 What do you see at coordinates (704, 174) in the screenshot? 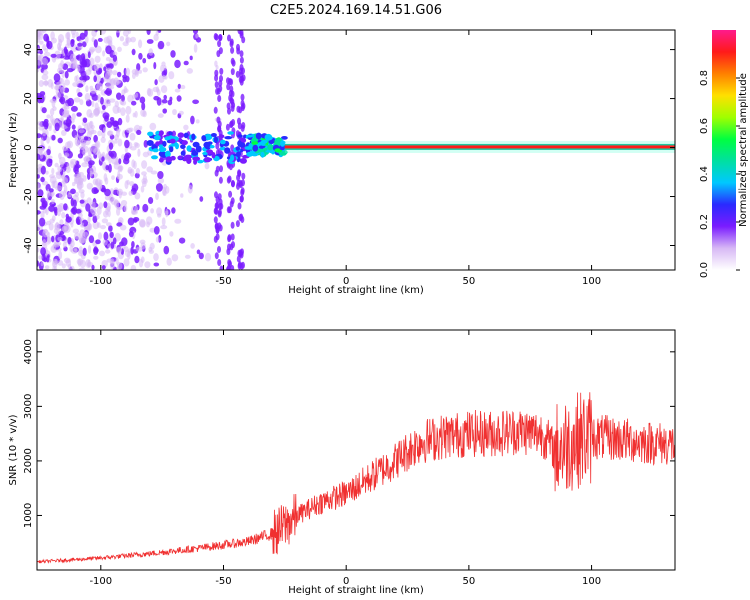
I see `colorbar-tick-label: 0.4` at bounding box center [704, 174].